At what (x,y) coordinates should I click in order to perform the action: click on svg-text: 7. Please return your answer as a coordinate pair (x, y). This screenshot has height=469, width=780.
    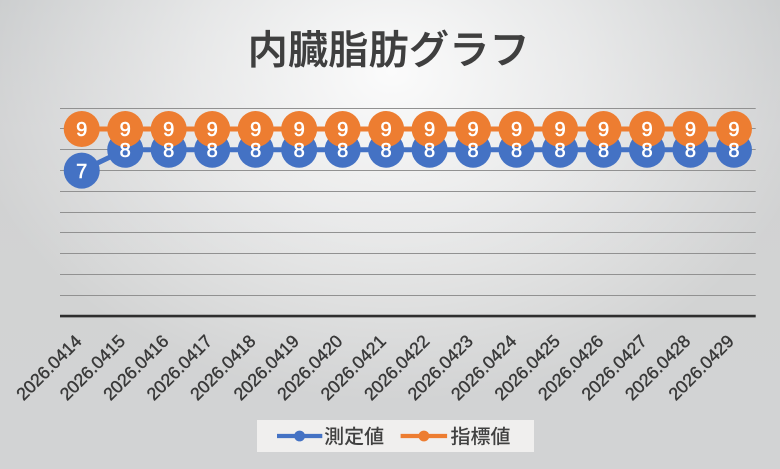
    Looking at the image, I should click on (81, 172).